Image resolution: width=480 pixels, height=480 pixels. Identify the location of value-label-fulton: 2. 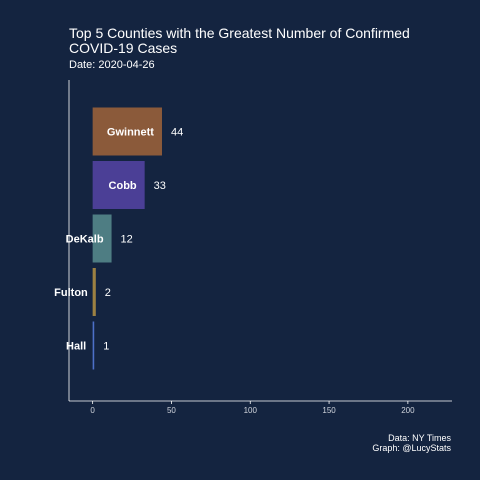
(108, 293).